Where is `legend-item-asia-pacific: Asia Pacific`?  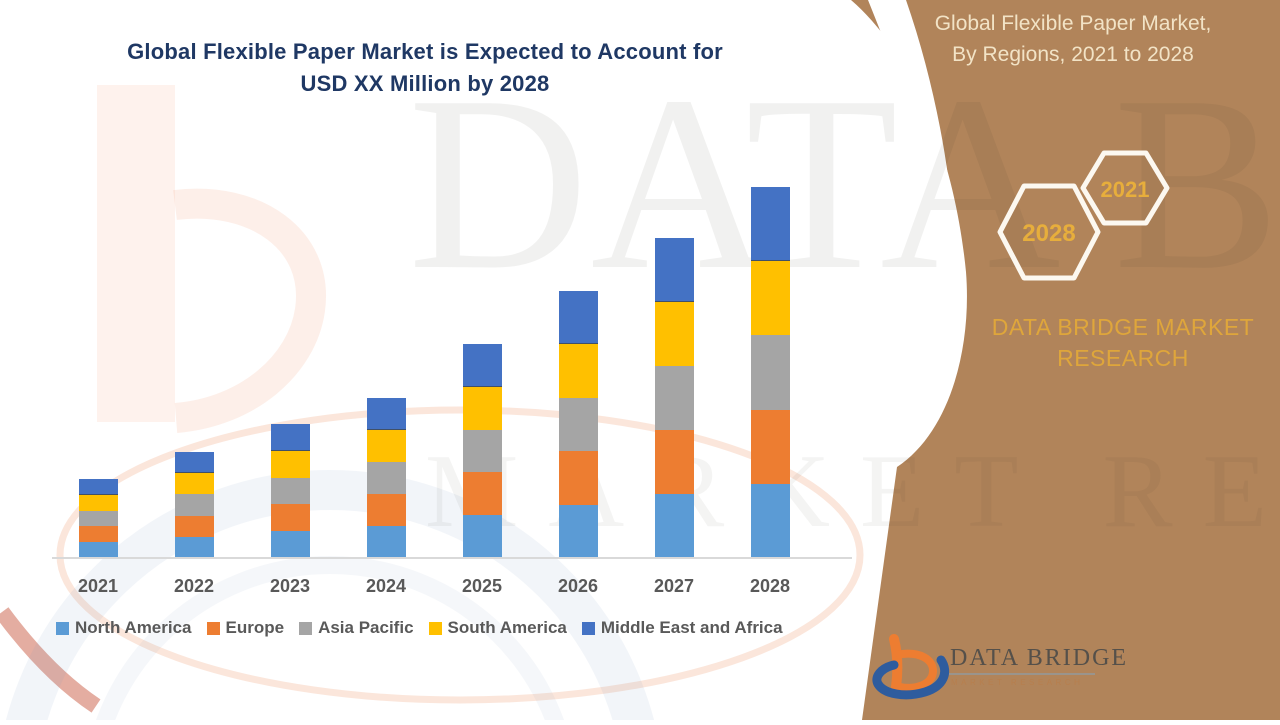 legend-item-asia-pacific: Asia Pacific is located at coordinates (356, 628).